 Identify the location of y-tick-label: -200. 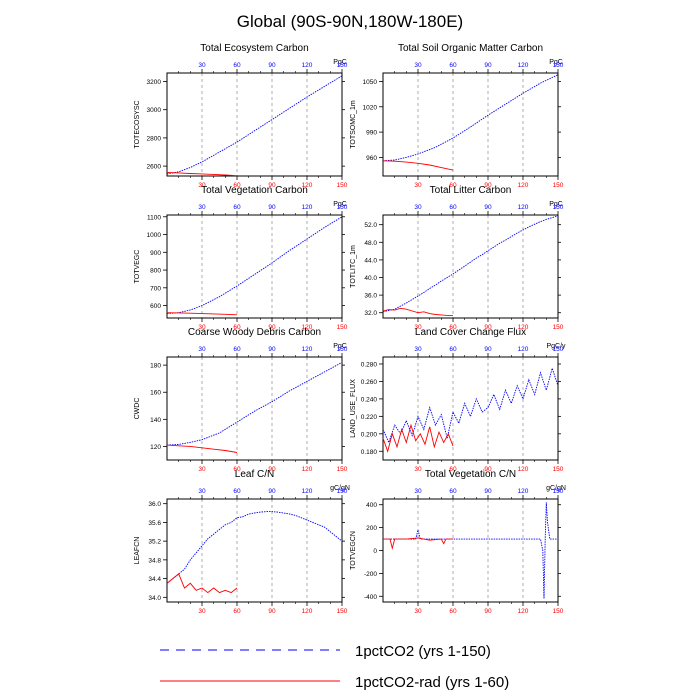
(370, 574).